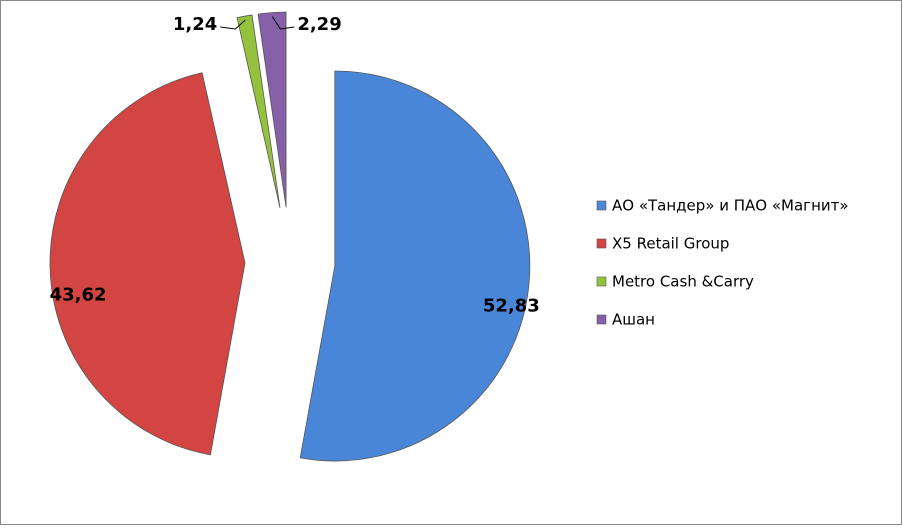  What do you see at coordinates (633, 320) in the screenshot?
I see `legend-label: Ашан` at bounding box center [633, 320].